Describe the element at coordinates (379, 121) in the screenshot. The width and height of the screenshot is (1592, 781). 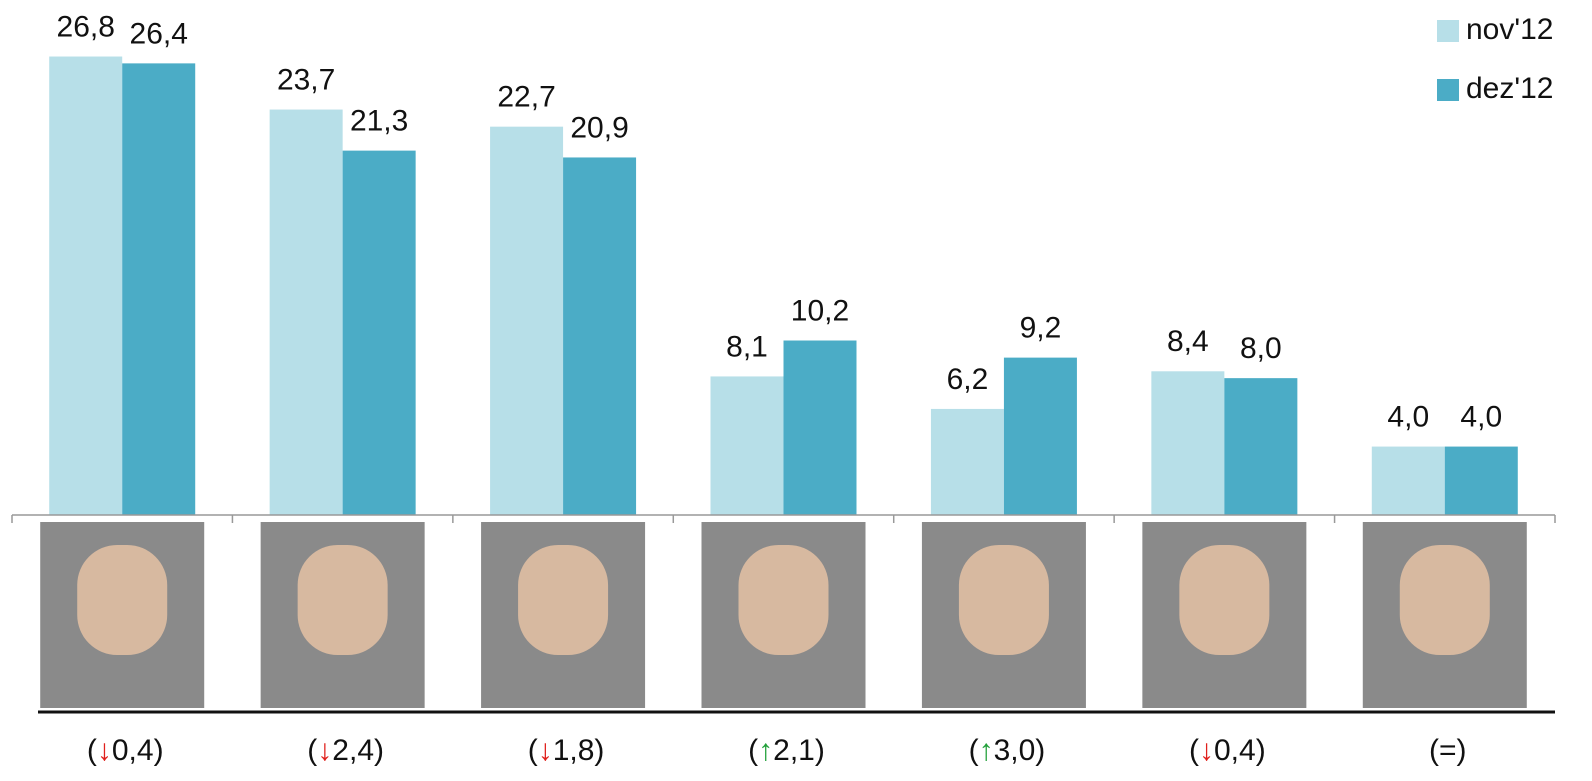
I see `data-label: 21,3` at that location.